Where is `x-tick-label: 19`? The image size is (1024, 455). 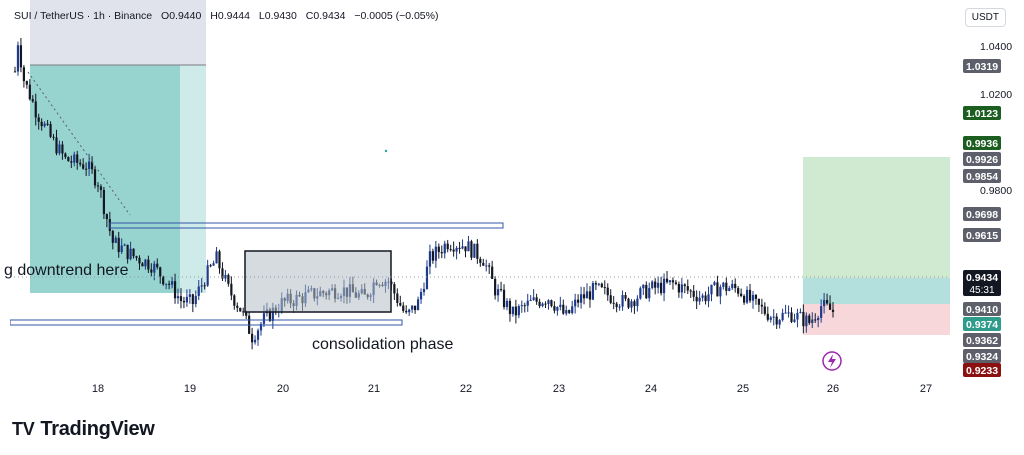
x-tick-label: 19 is located at coordinates (190, 389).